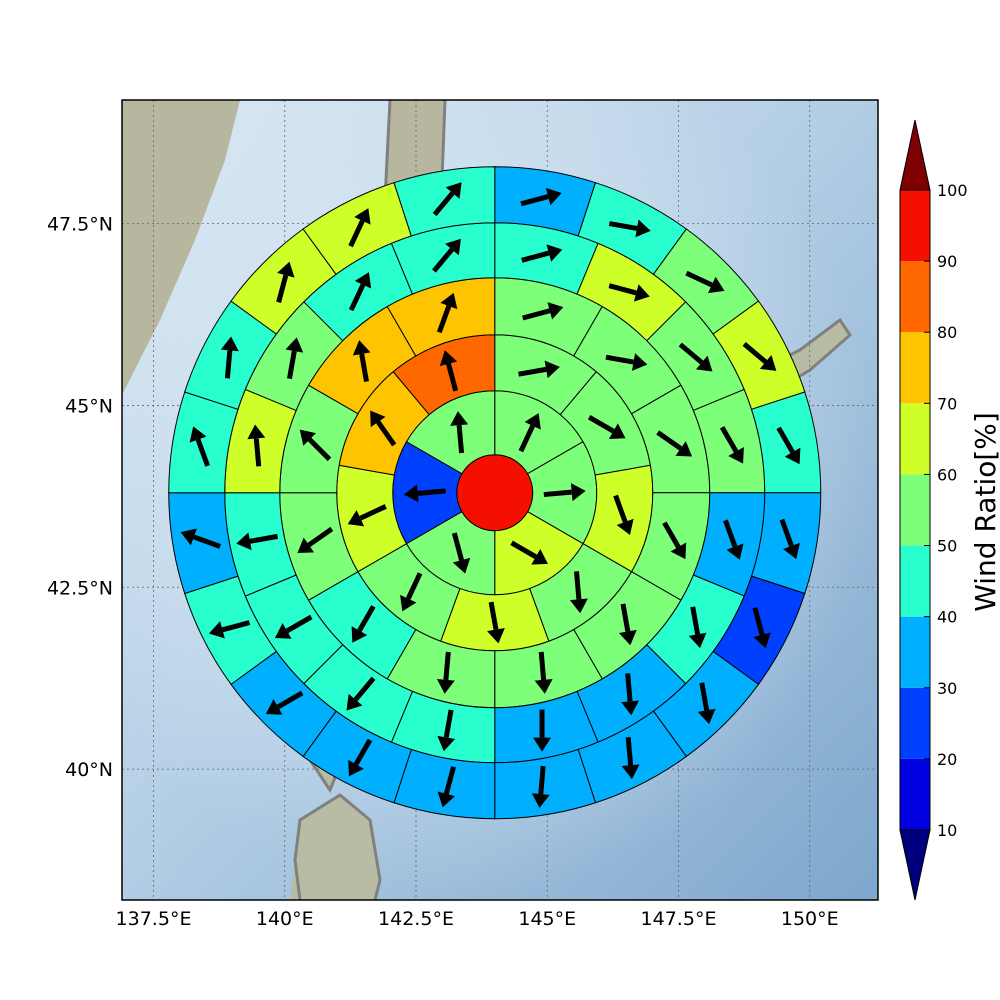  Describe the element at coordinates (952, 190) in the screenshot. I see `colorbar-tick-label: 100` at that location.